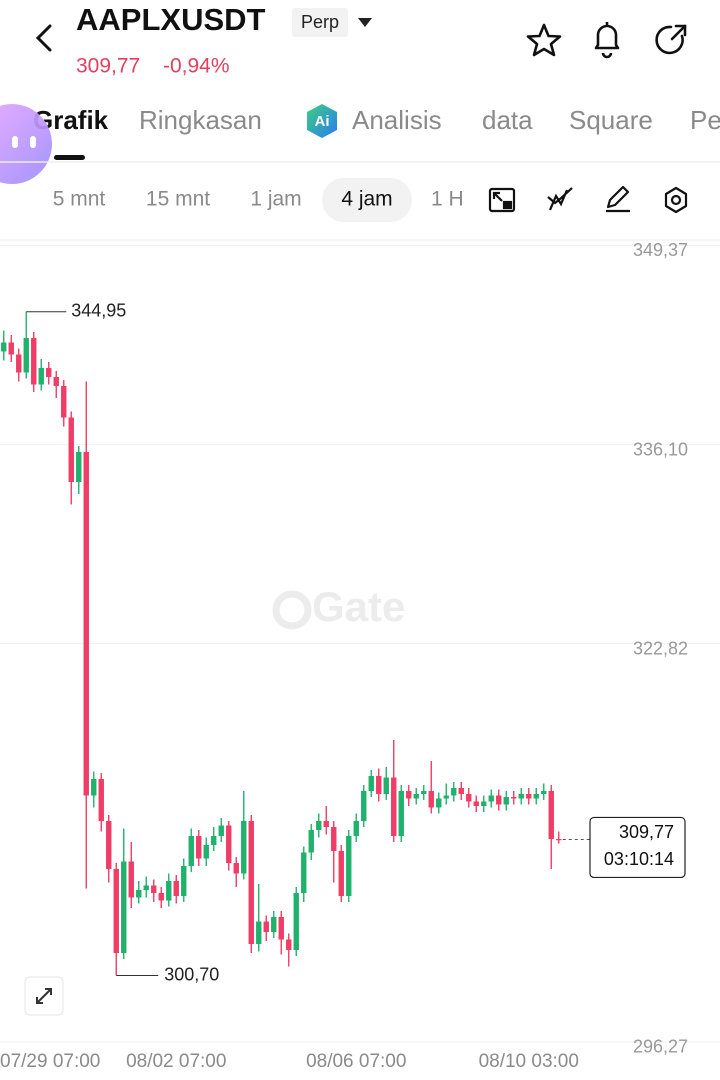 Image resolution: width=720 pixels, height=1080 pixels. Describe the element at coordinates (196, 66) in the screenshot. I see `change: -0,94%` at that location.